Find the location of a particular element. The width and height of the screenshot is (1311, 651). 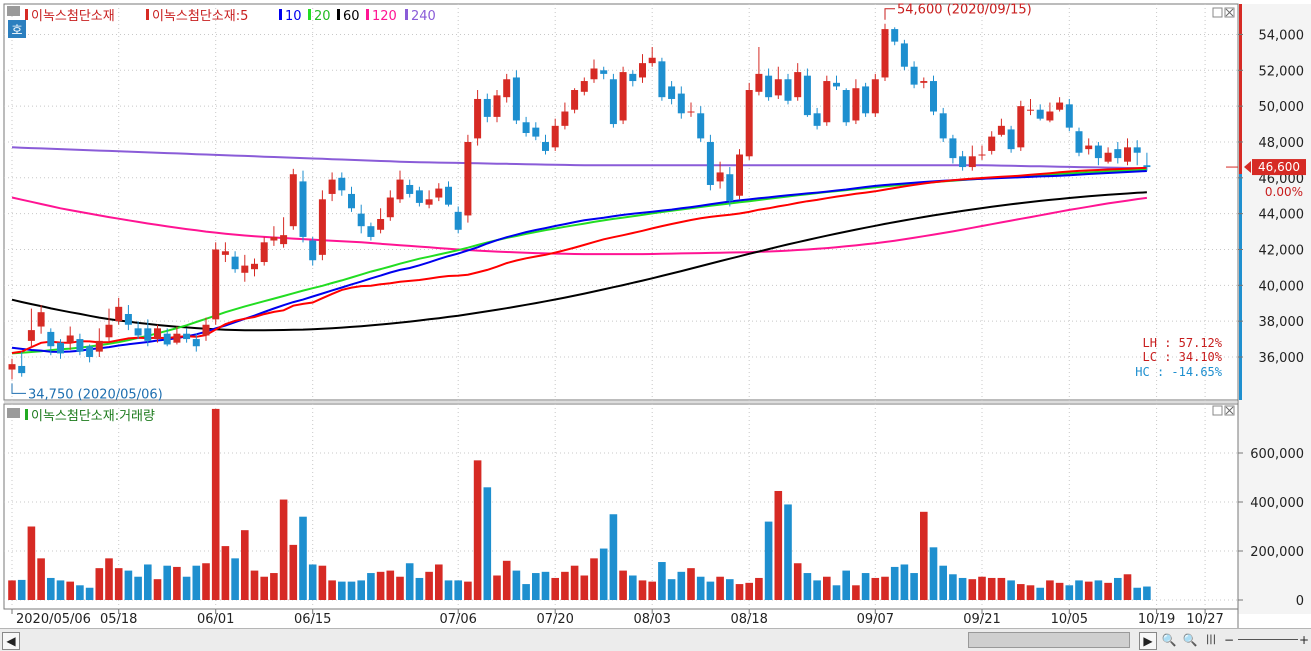

price-tick-label: 50,000 is located at coordinates (1282, 107).